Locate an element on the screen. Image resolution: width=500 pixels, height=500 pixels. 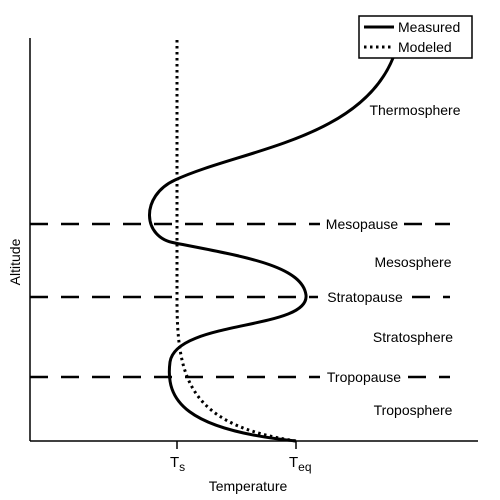
boundary-mesopause: Mesopause is located at coordinates (362, 224).